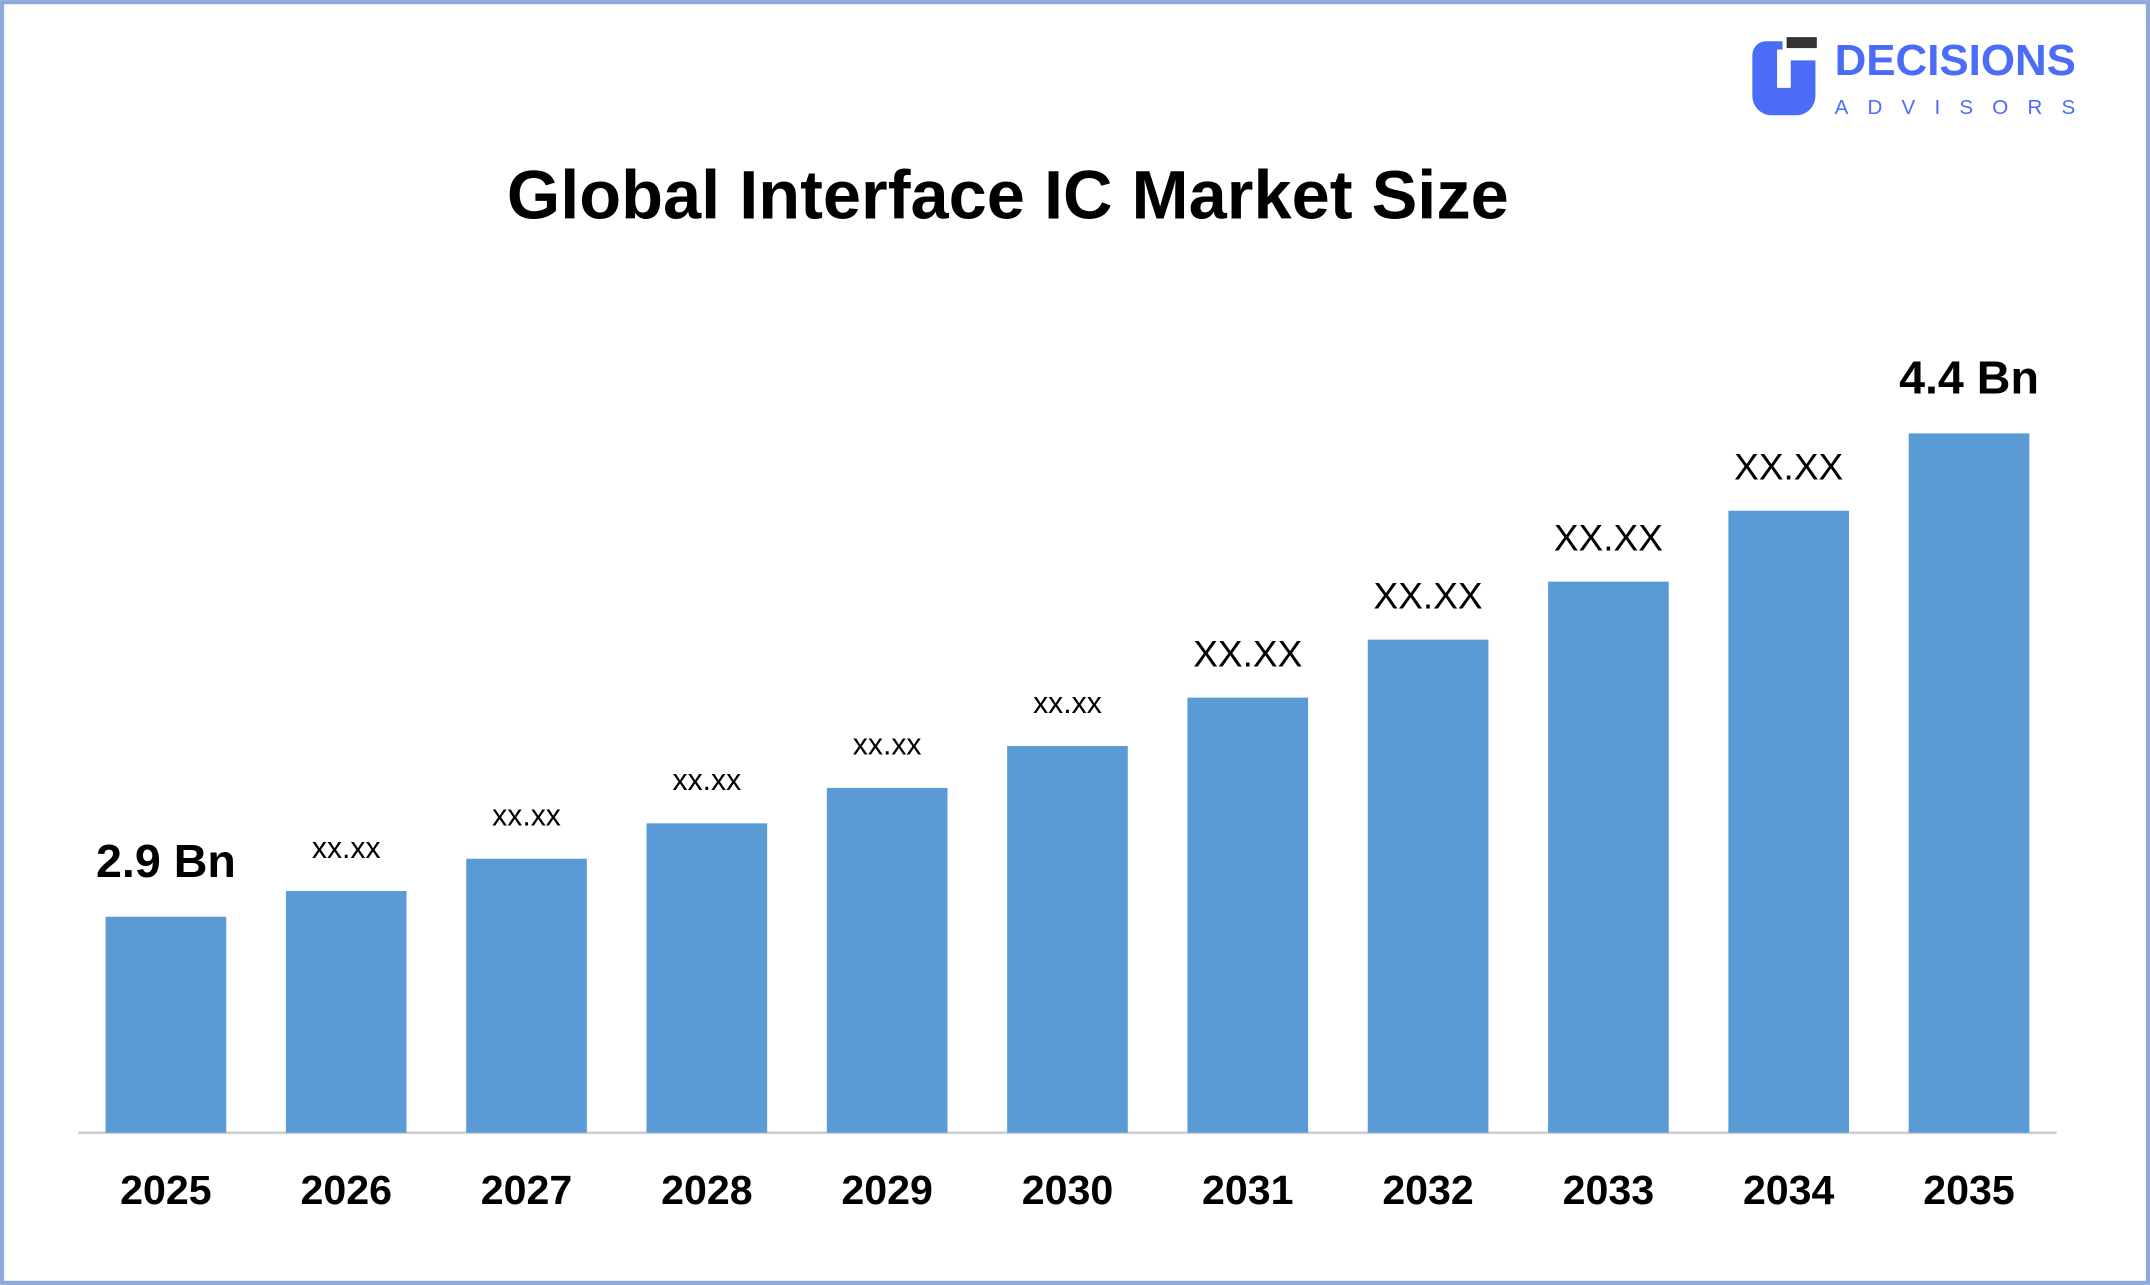  What do you see at coordinates (1428, 1190) in the screenshot?
I see `x-tick-label: 2032` at bounding box center [1428, 1190].